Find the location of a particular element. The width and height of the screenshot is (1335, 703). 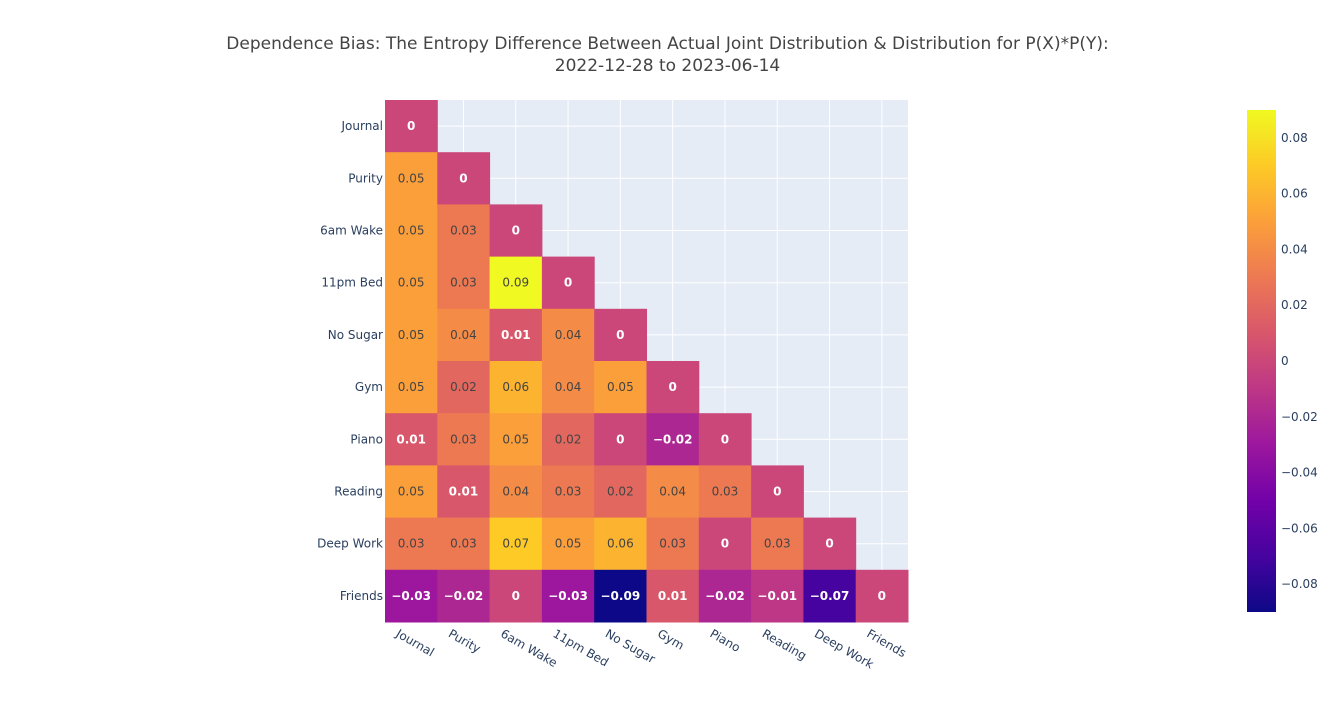

cell-label: −0.07 is located at coordinates (830, 596).